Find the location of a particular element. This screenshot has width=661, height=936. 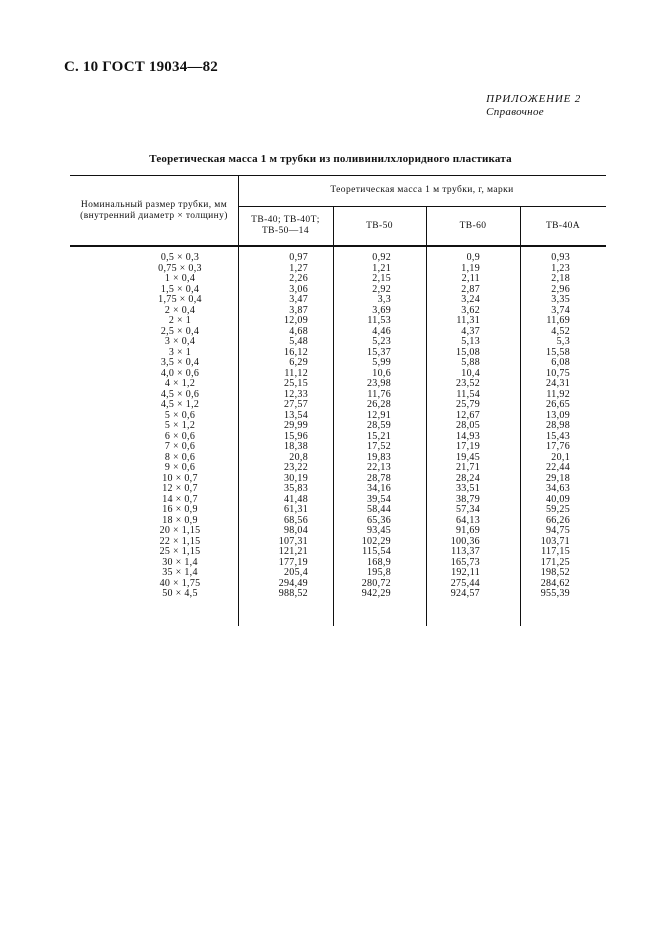

size-cell: 16 × 0,9 is located at coordinates (180, 509).